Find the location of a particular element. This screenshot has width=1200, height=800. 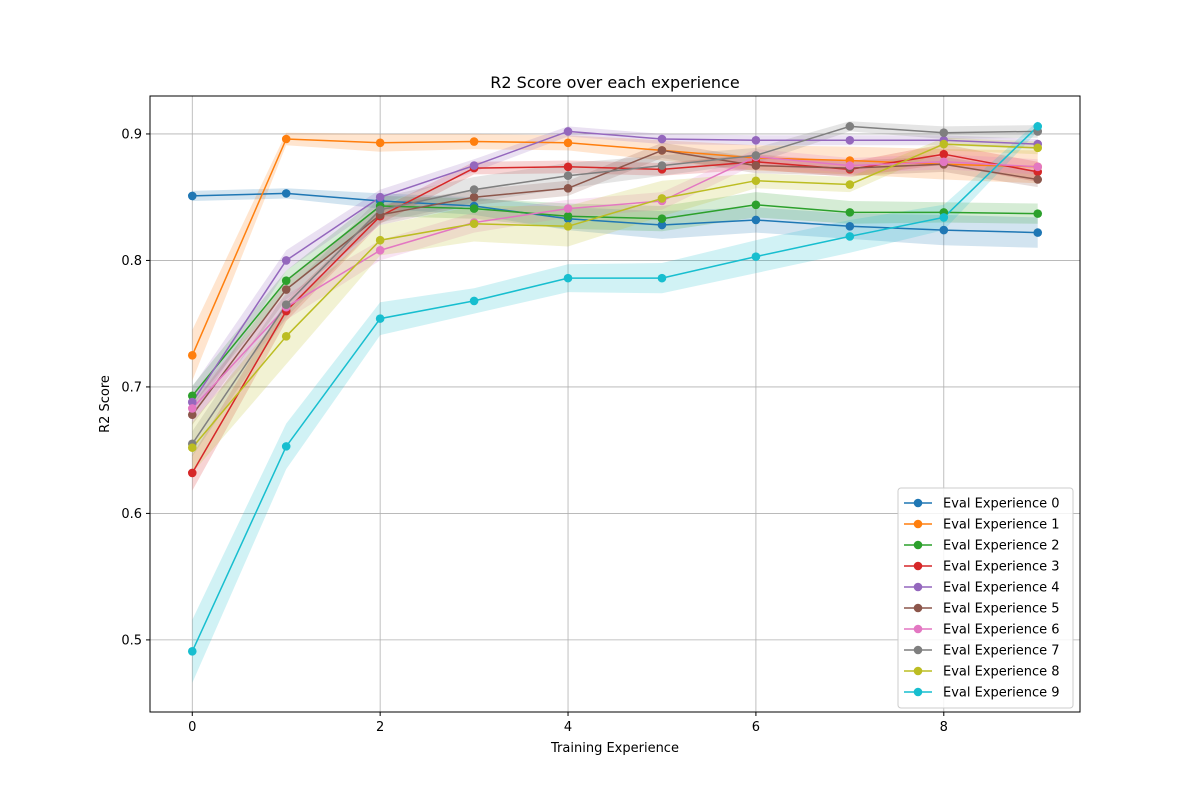

legend-entry-label: Eval Experience 0 is located at coordinates (1001, 504).